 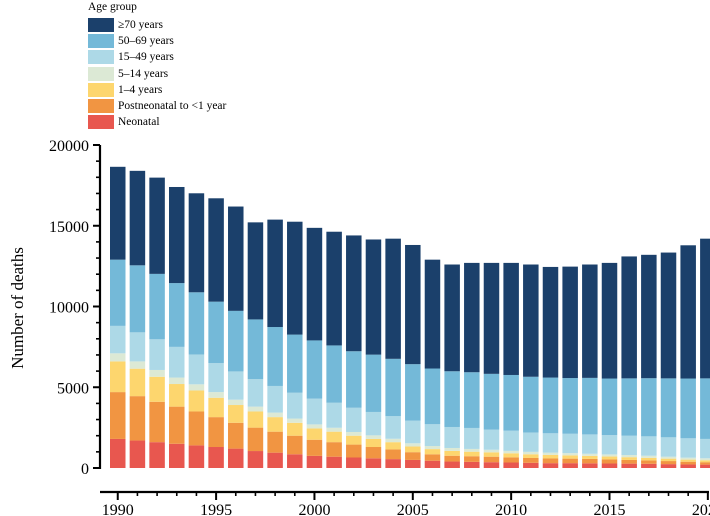 What do you see at coordinates (146, 41) in the screenshot?
I see `legend-label-50-69: 50–69 years` at bounding box center [146, 41].